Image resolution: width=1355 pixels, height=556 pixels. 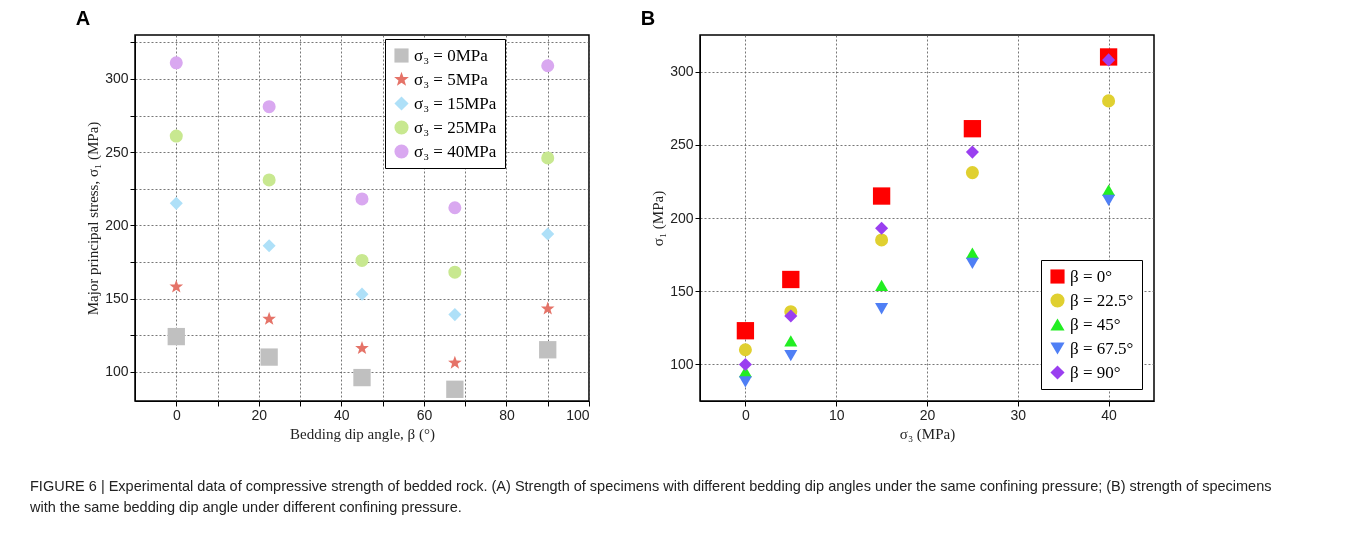 I want to click on x-axis-title: Bedding dip angle, β (°), so click(x=362, y=434).